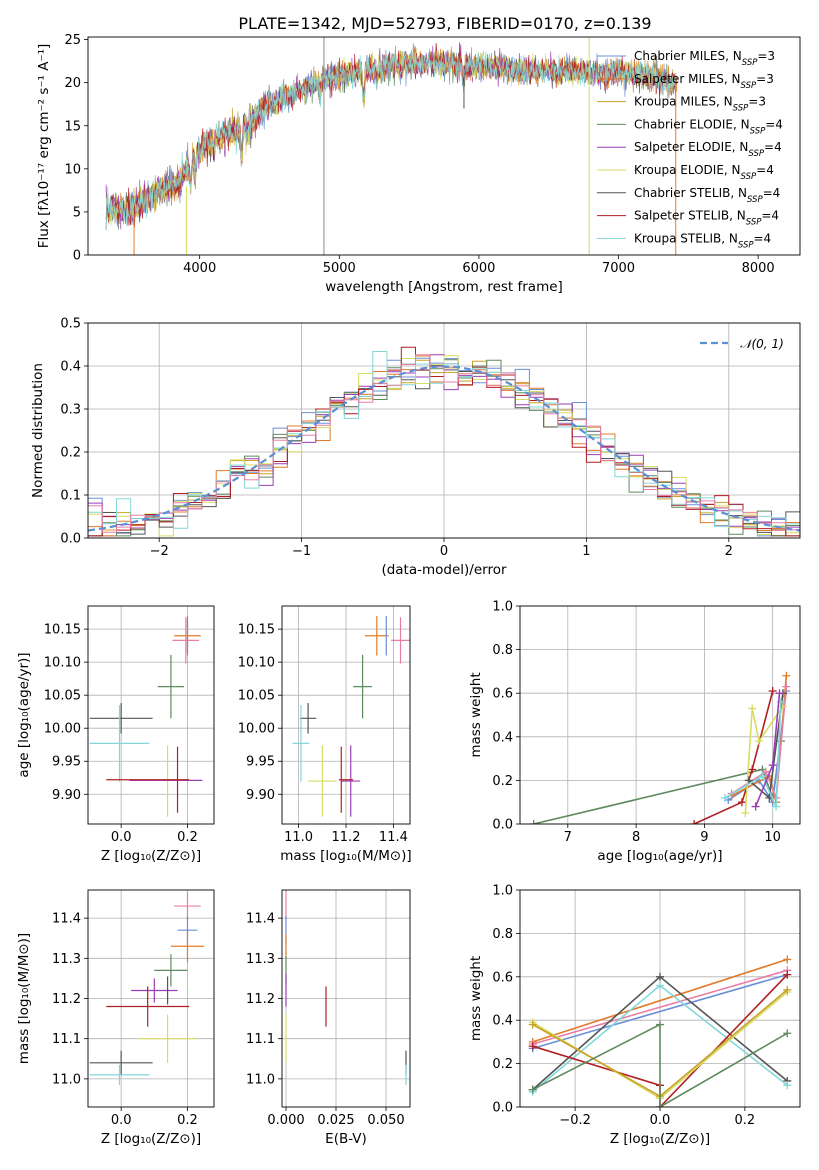 The image size is (819, 1170). What do you see at coordinates (256, 729) in the screenshot?
I see `y-tick-label: 10.00` at bounding box center [256, 729].